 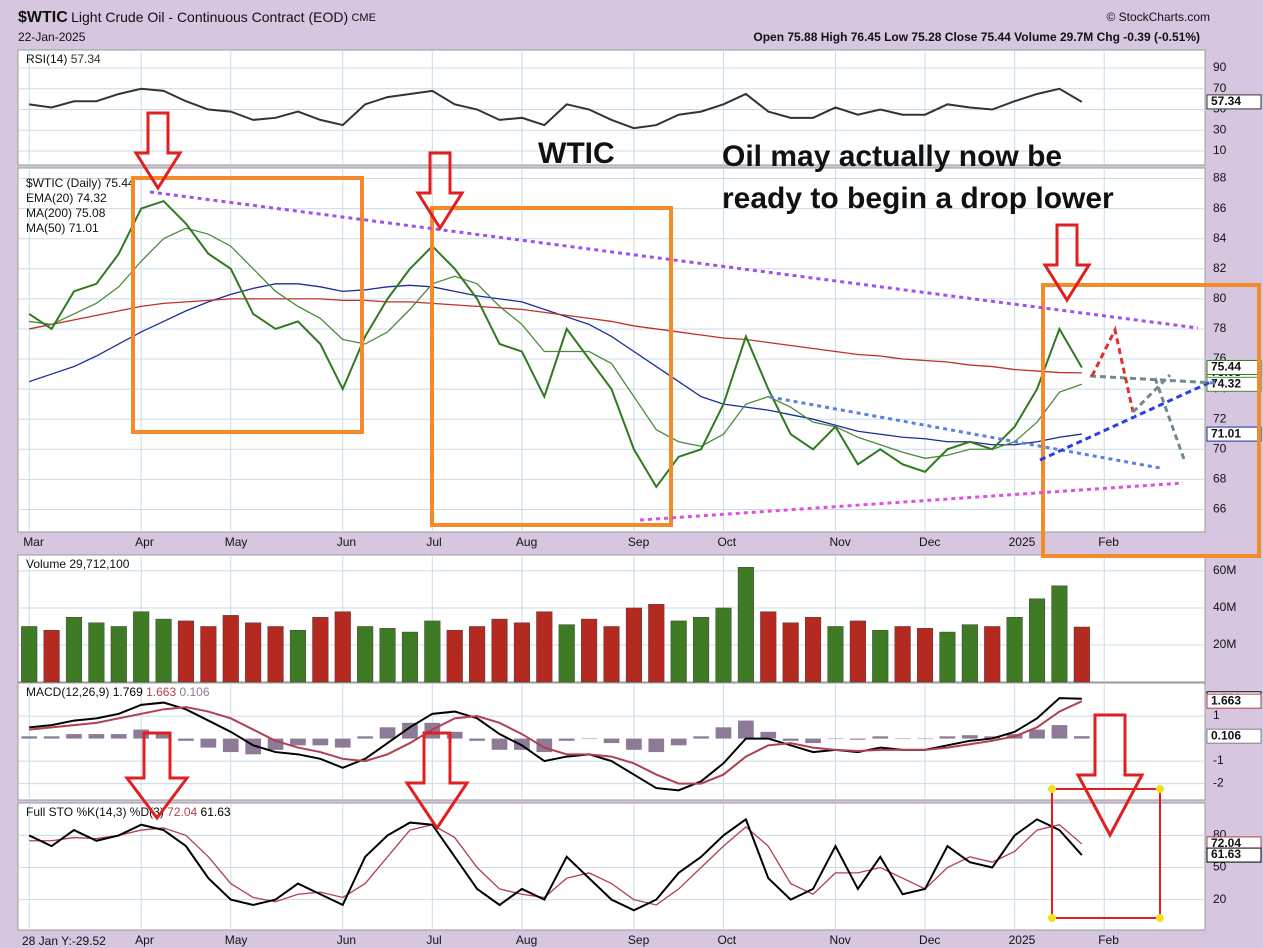 I want to click on series-line, so click(x=555, y=364).